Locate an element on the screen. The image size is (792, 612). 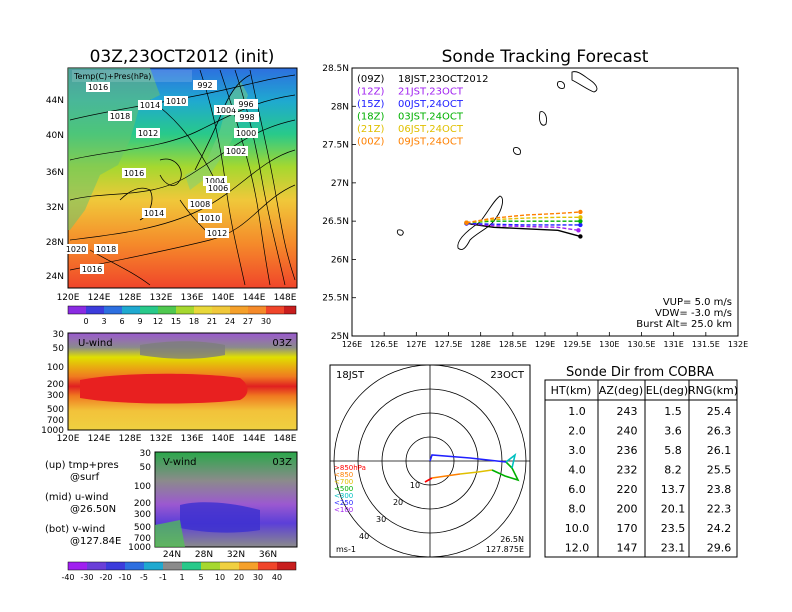
v-wind-x-ticks: 24N 28N 32N 36N is located at coordinates (220, 555).